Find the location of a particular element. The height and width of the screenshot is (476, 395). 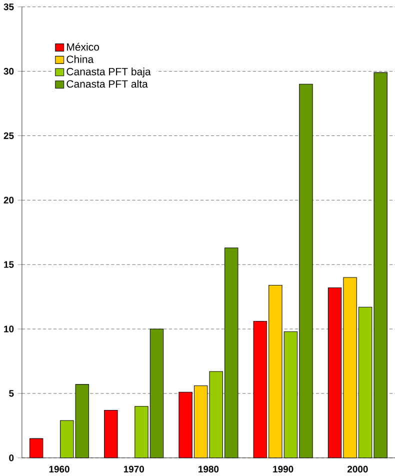

y-tick-label: 25 is located at coordinates (9, 136).